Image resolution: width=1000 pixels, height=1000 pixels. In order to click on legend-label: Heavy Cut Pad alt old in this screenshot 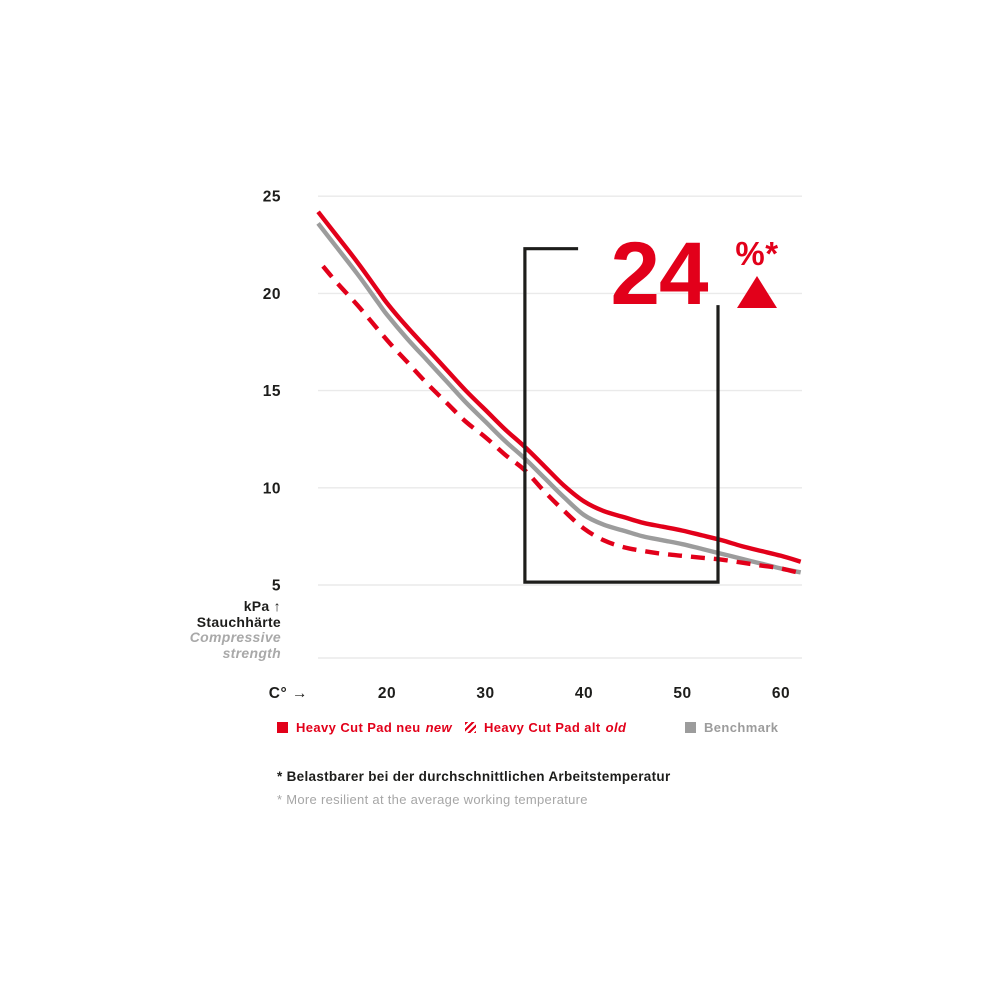, I will do `click(555, 727)`.